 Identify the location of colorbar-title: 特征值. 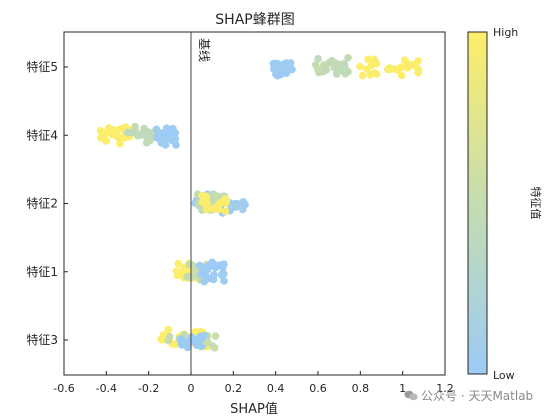
(536, 203).